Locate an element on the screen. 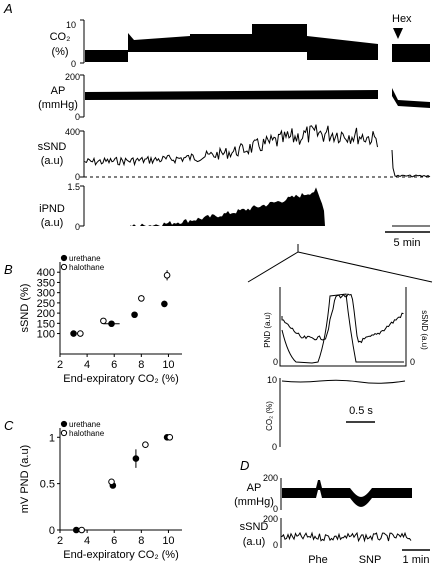  inset-co2-label: CO₂ (%) is located at coordinates (269, 416).